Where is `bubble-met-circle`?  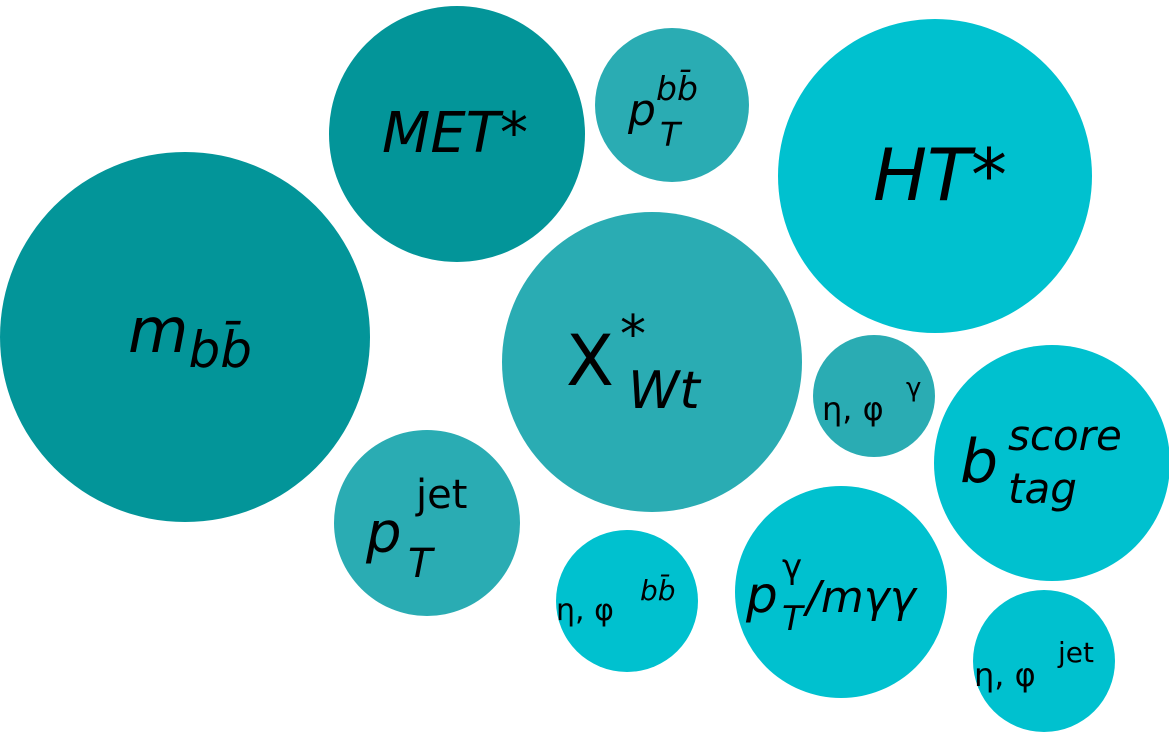 bubble-met-circle is located at coordinates (457, 134).